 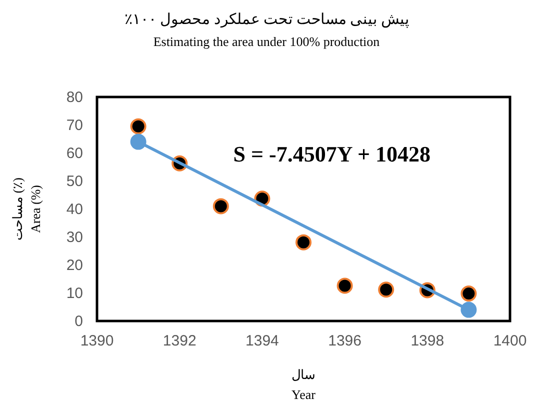 What do you see at coordinates (74, 181) in the screenshot?
I see `y-tick-label: 50` at bounding box center [74, 181].